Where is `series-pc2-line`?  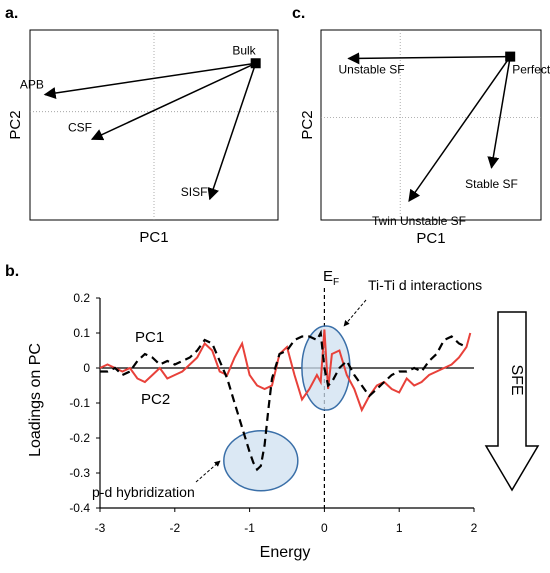
series-pc2-line is located at coordinates (285, 371).